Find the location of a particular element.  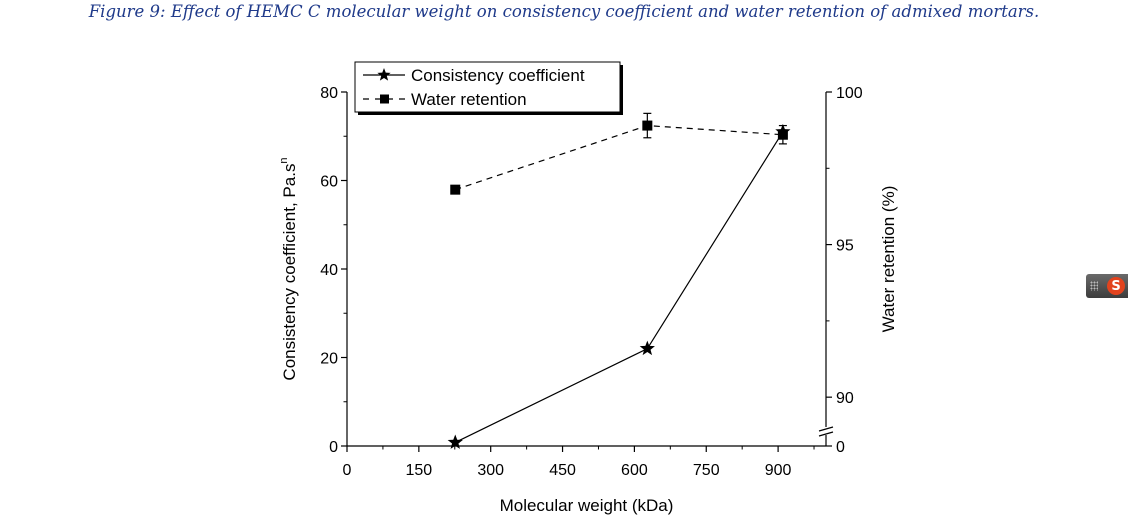

x-tick-label: 900 is located at coordinates (778, 470).